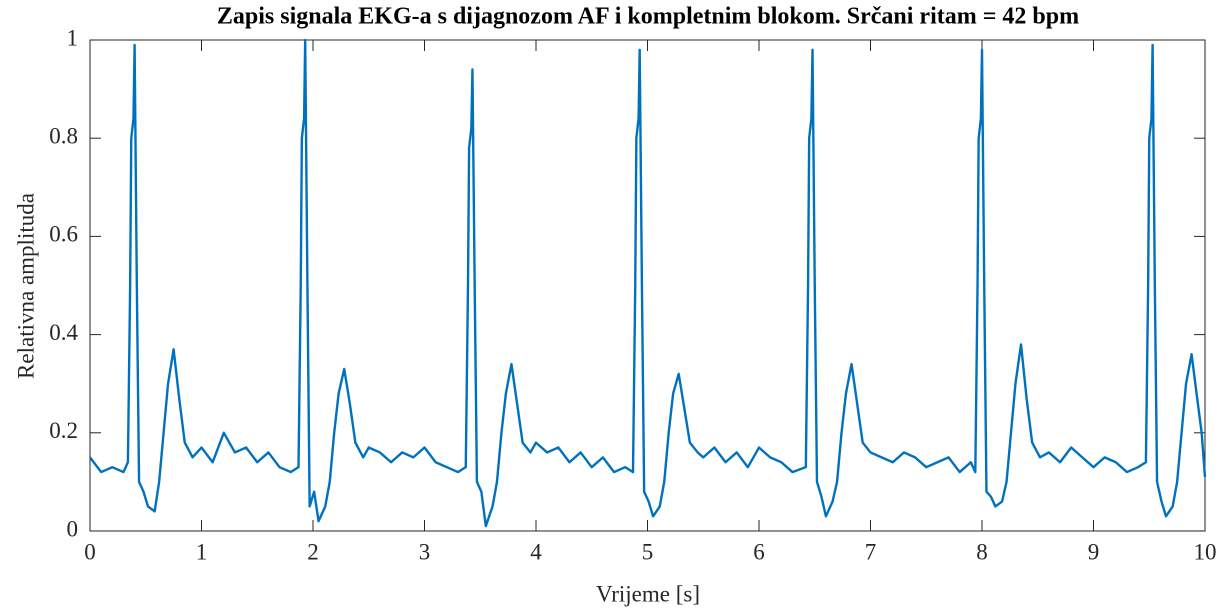 This screenshot has width=1228, height=612. I want to click on y-axis-label: Relativna amplituda, so click(25, 286).